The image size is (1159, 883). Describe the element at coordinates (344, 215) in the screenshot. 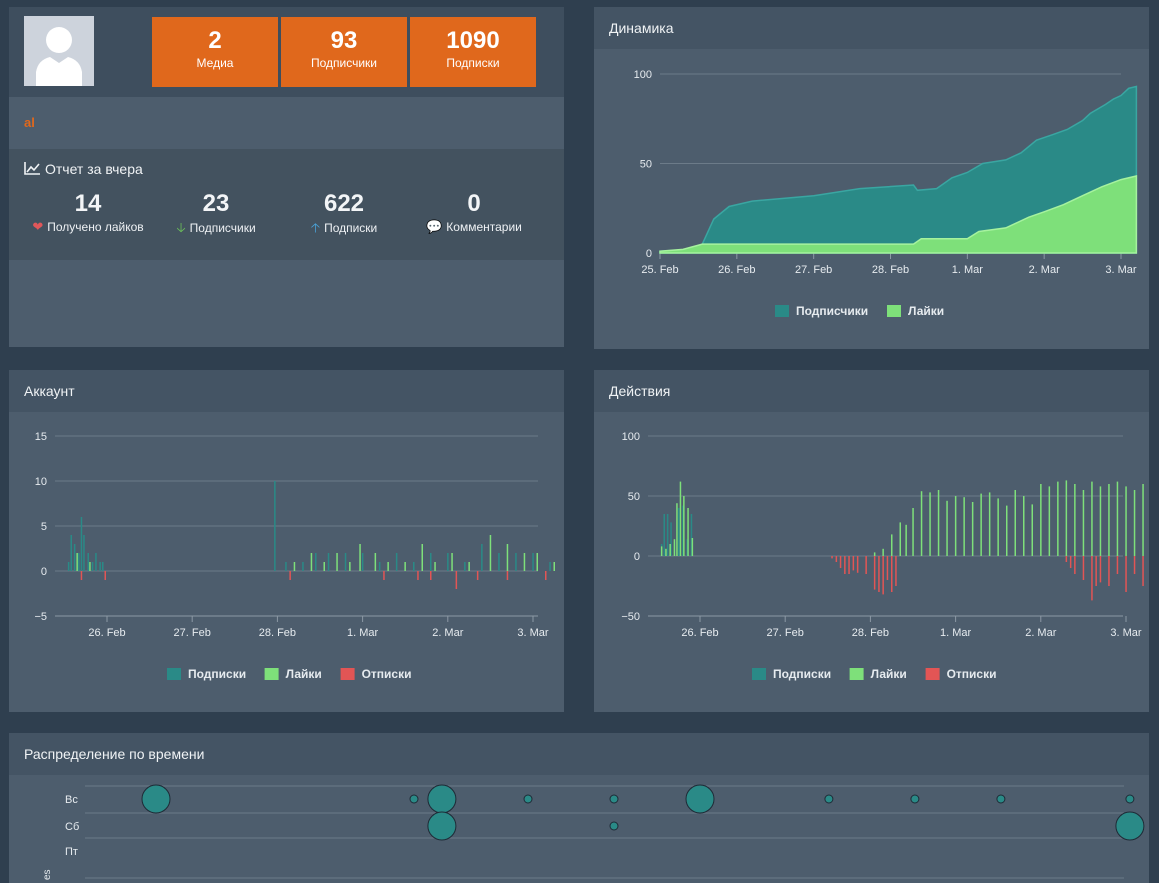

I see `report-following: 622 🡡 Подписки` at that location.